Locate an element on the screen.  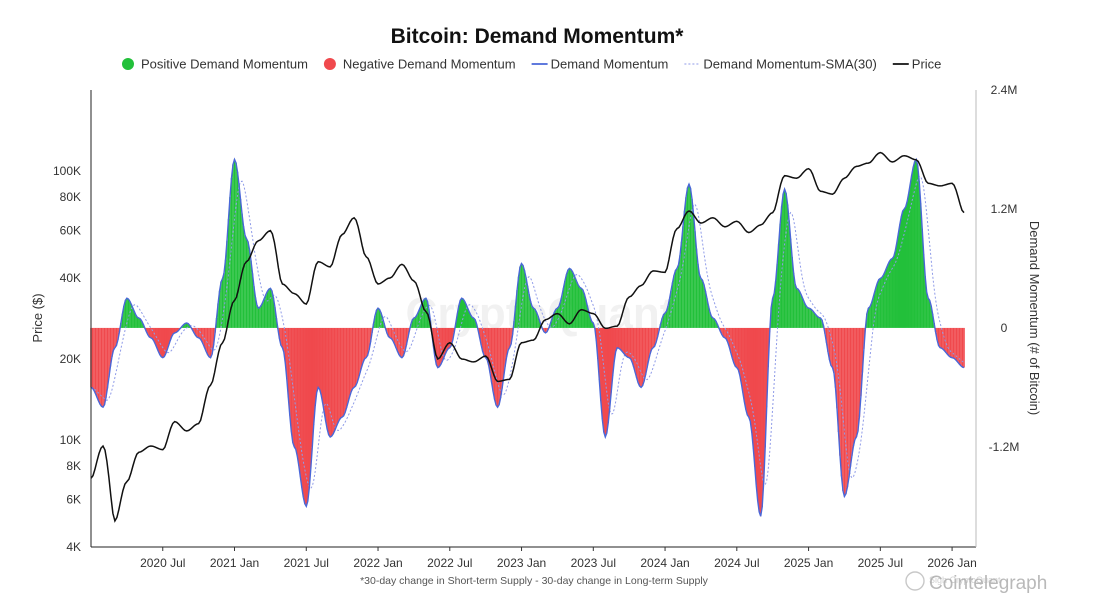
left-tick-label: 10K is located at coordinates (70, 440).